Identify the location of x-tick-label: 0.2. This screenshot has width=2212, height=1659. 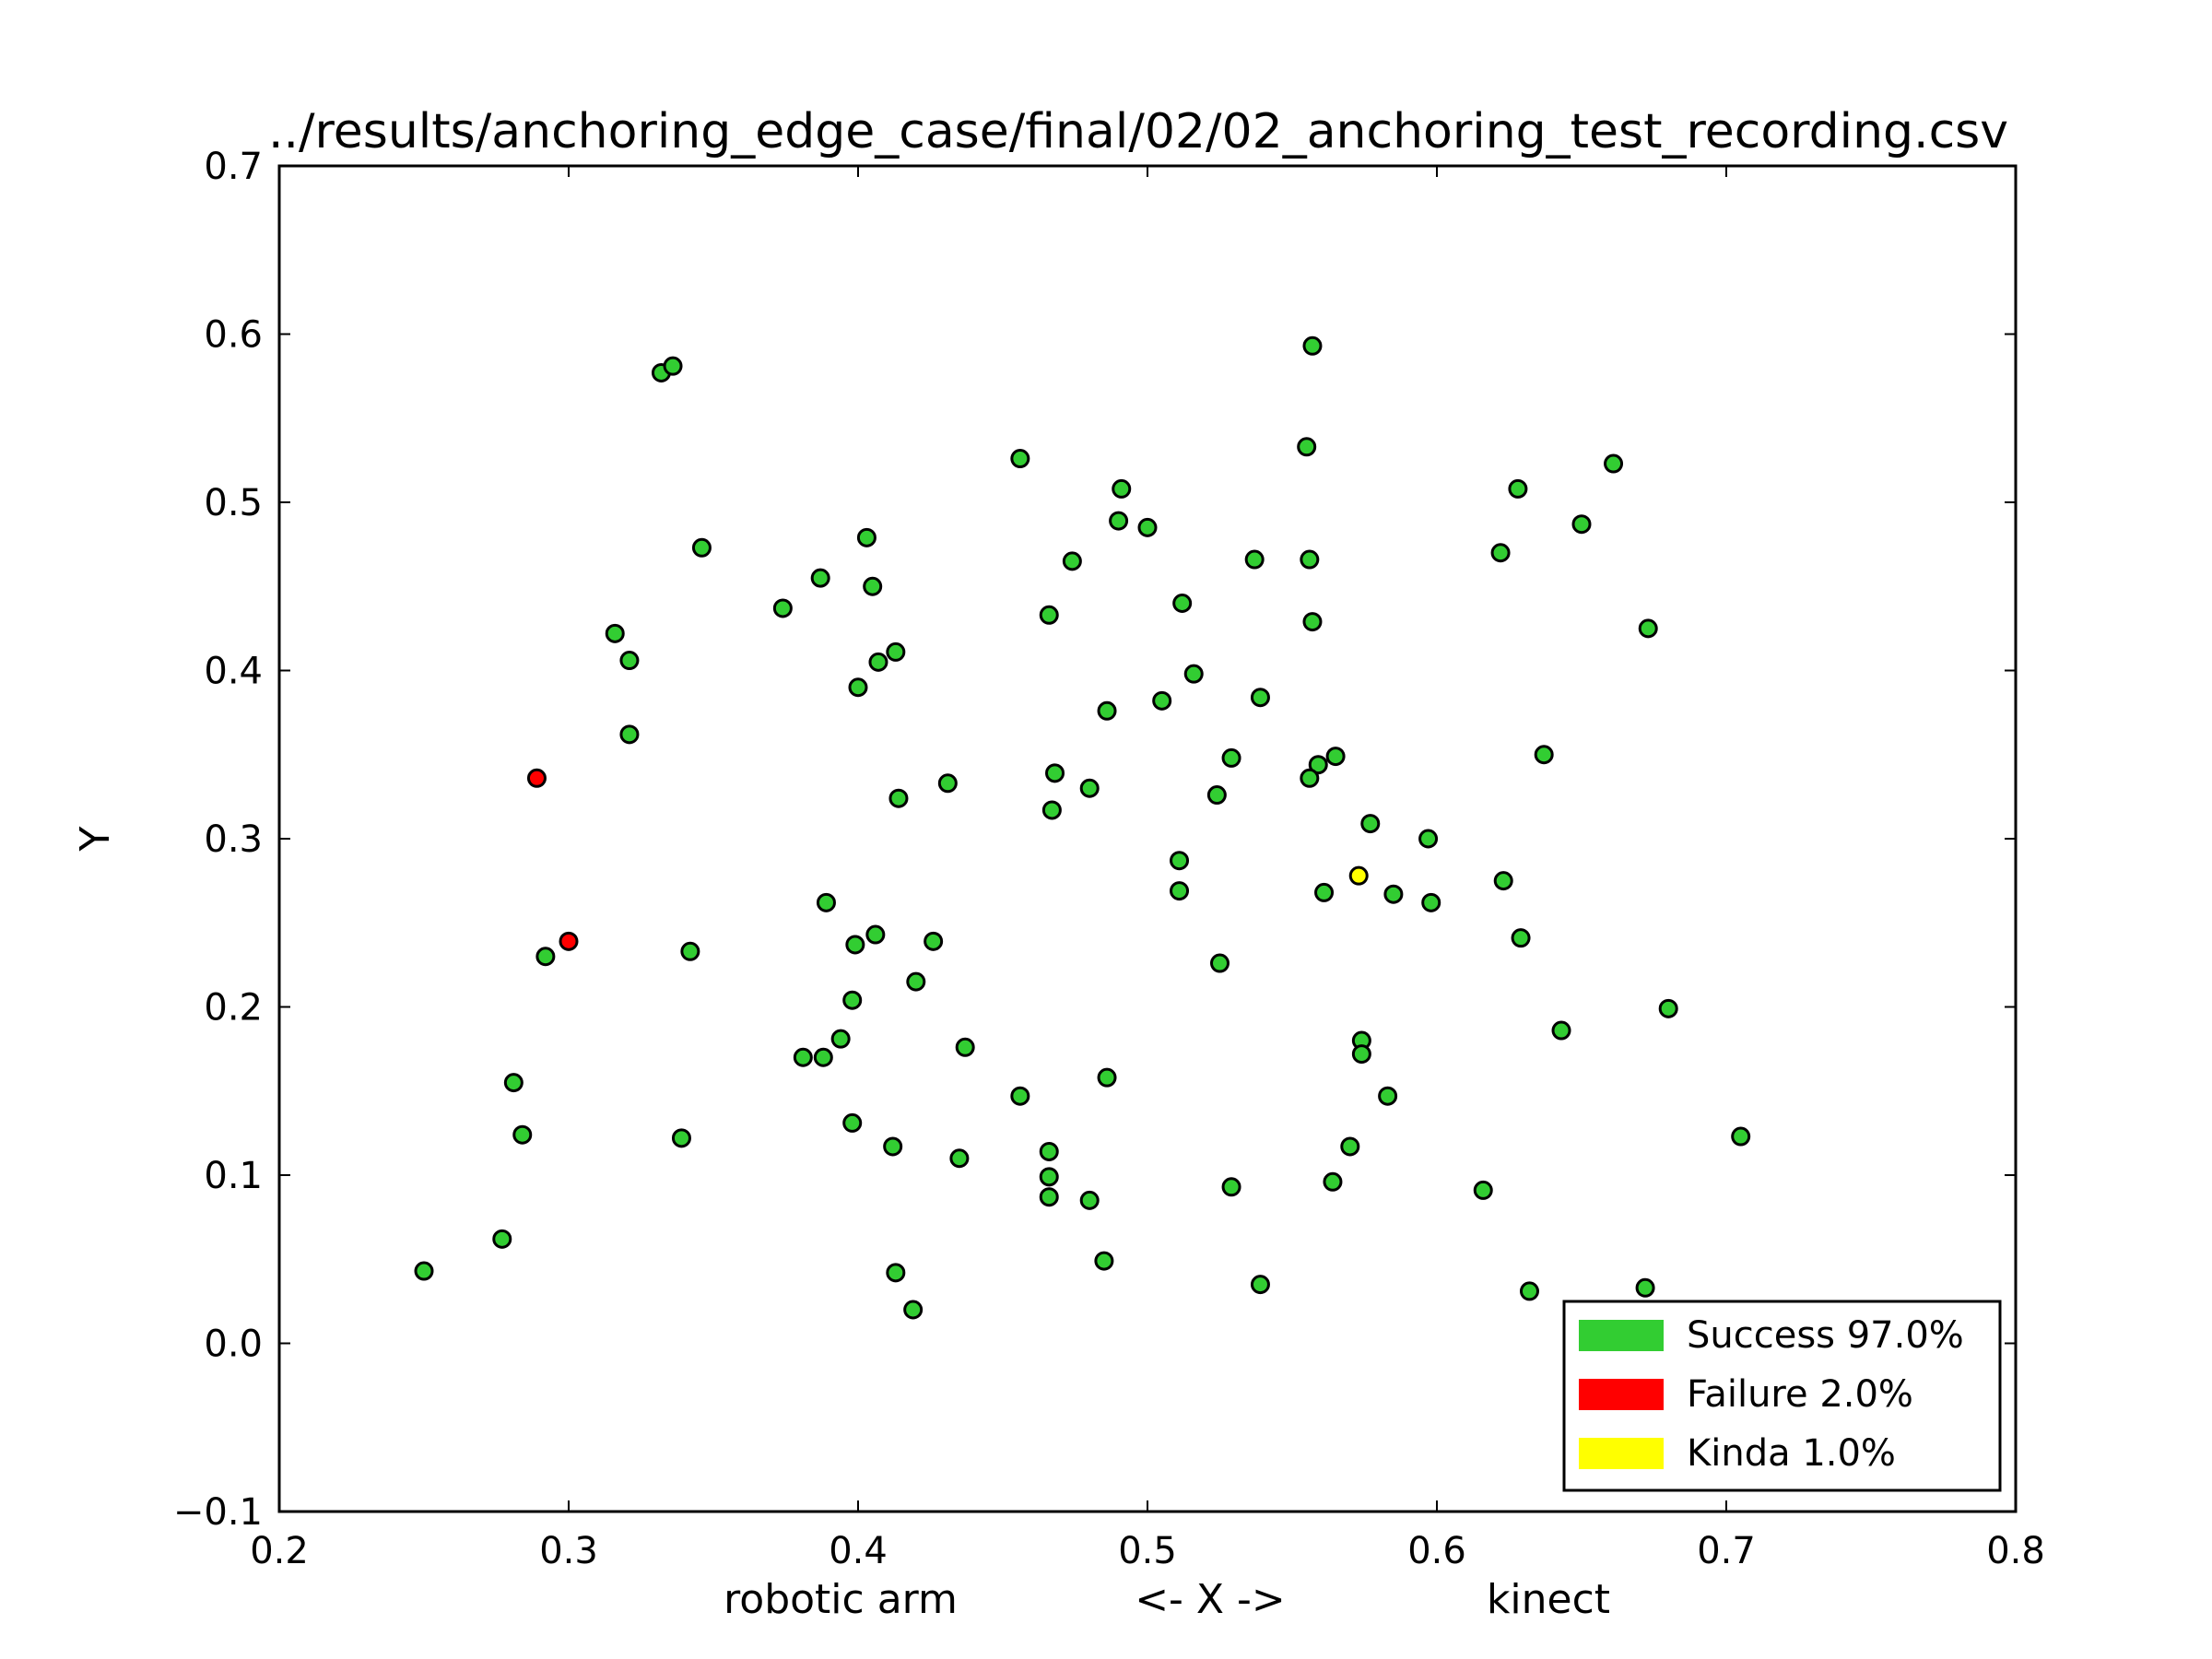
(279, 1551).